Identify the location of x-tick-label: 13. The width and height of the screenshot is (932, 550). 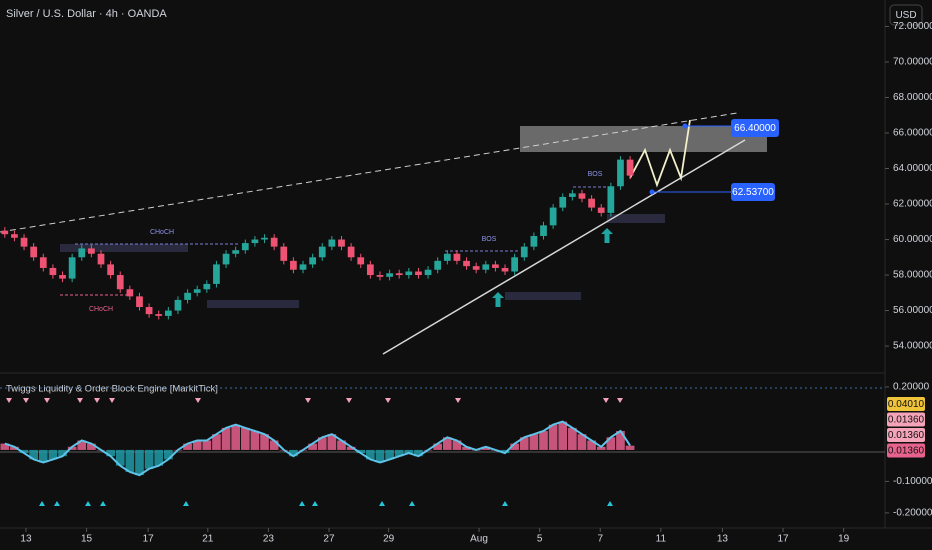
(723, 539).